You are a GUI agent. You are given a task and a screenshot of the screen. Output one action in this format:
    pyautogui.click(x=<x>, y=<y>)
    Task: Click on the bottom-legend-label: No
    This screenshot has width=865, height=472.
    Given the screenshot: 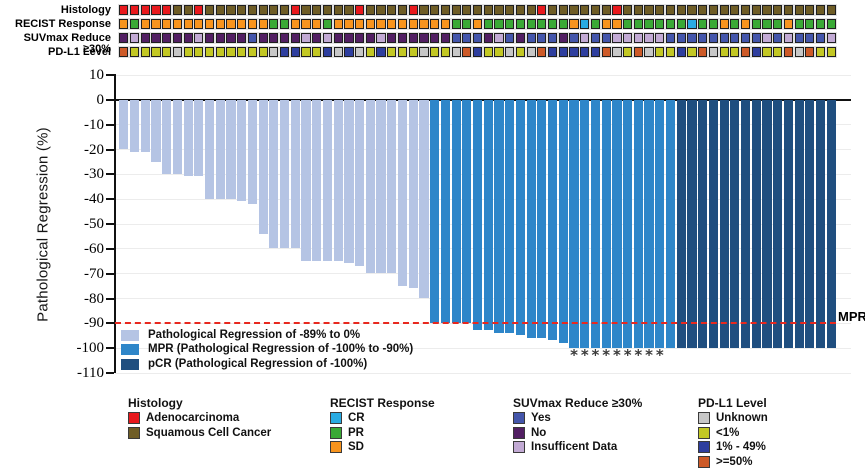 What is the action you would take?
    pyautogui.click(x=539, y=432)
    